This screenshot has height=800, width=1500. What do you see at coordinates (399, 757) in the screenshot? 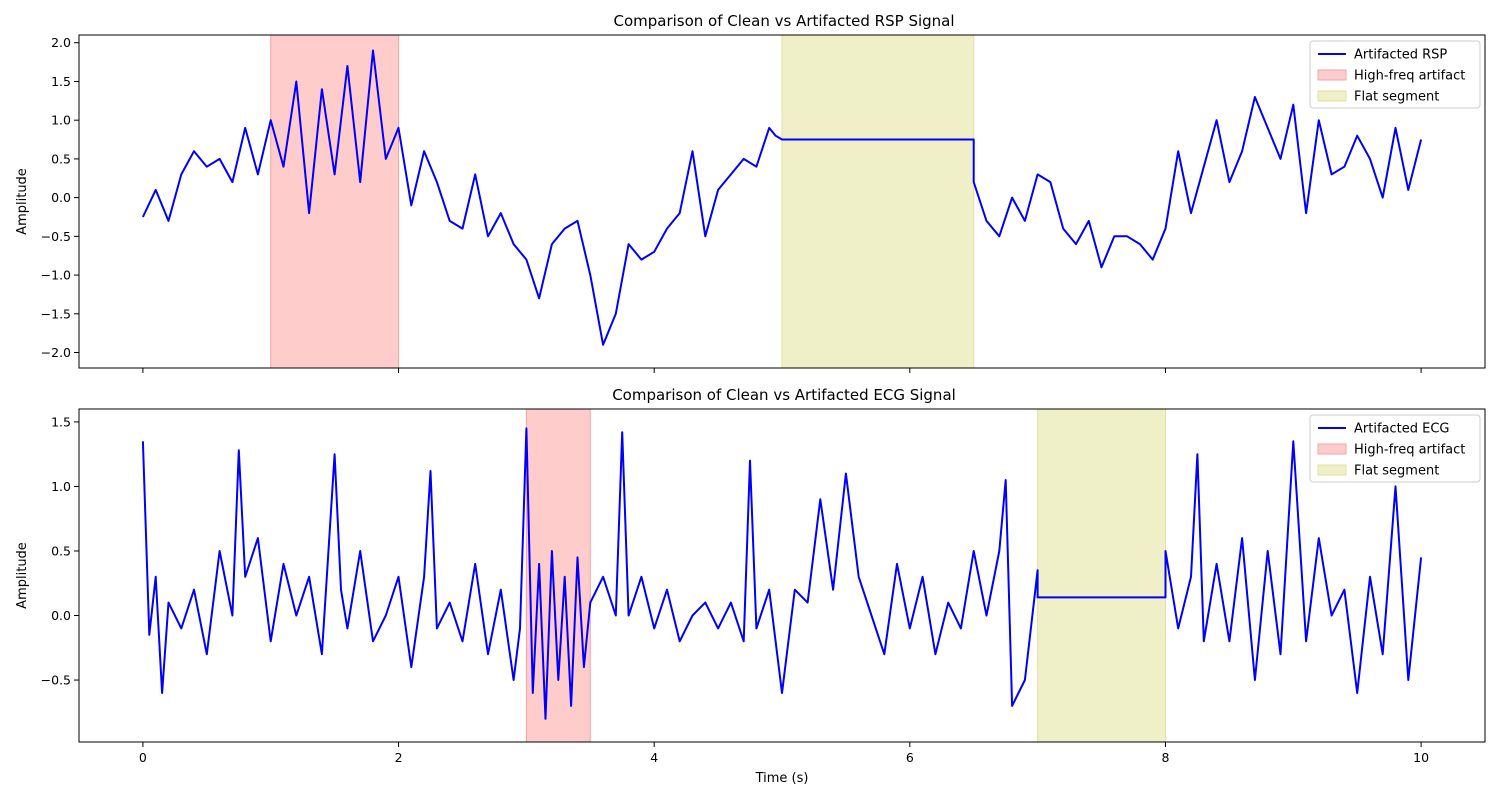
I see `x-tick-label: 2` at bounding box center [399, 757].